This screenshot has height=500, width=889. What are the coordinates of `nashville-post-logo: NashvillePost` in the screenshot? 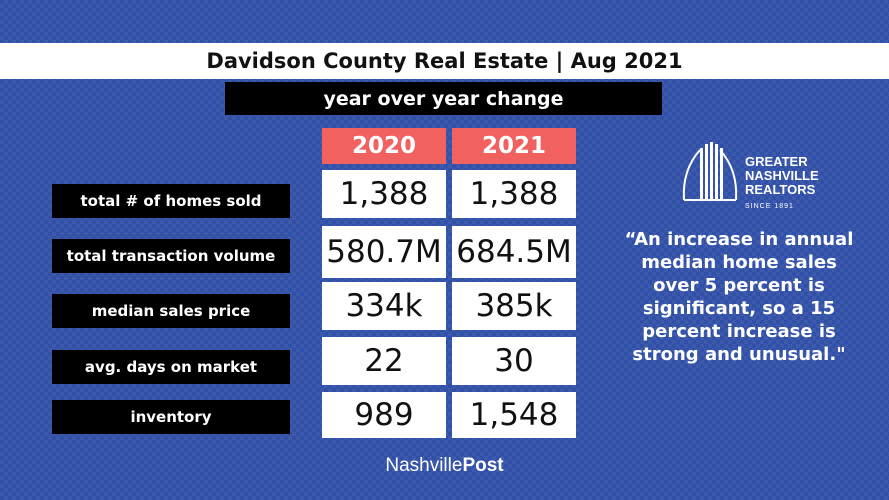 It's located at (444, 466).